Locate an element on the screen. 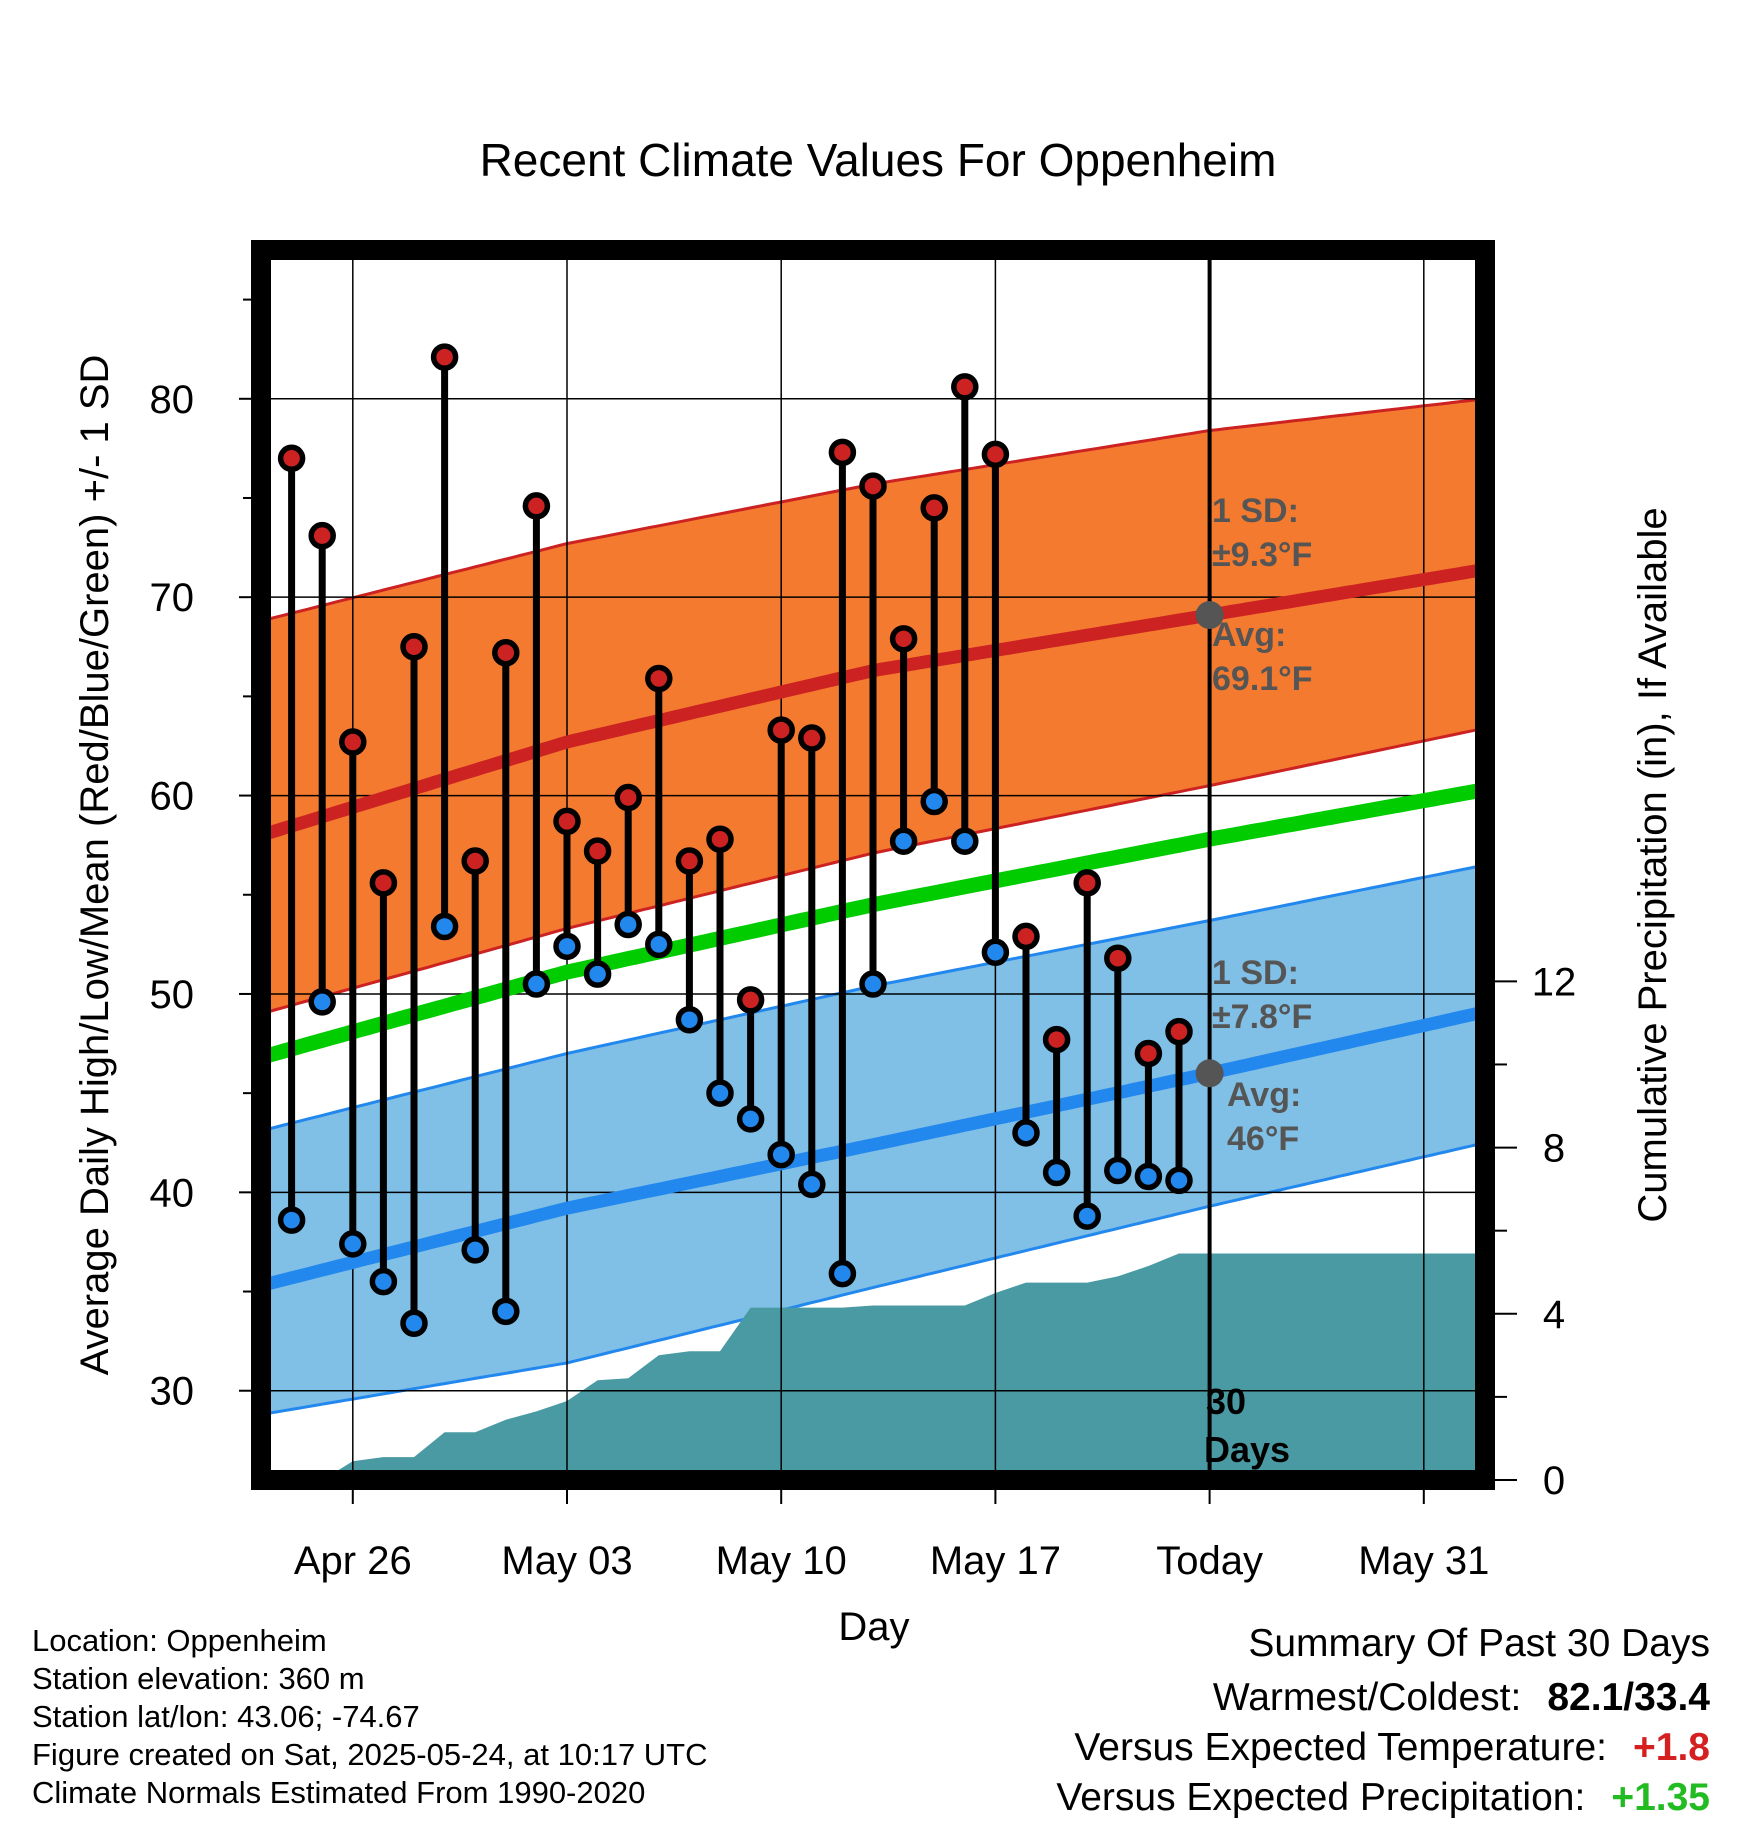 Image resolution: width=1748 pixels, height=1828 pixels. low-avg-label: Avg: is located at coordinates (1264, 1095).